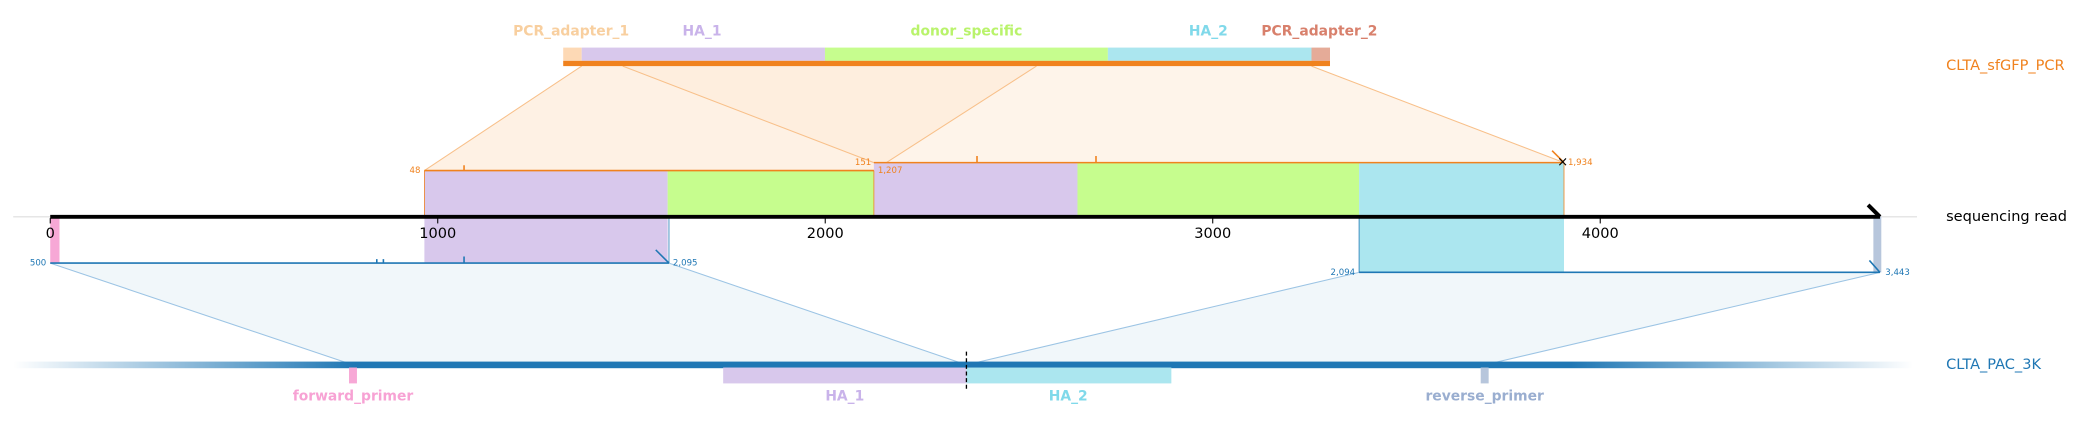 The width and height of the screenshot is (2073, 431). What do you see at coordinates (1319, 32) in the screenshot?
I see `feature-label: PCR_adapter_2` at bounding box center [1319, 32].